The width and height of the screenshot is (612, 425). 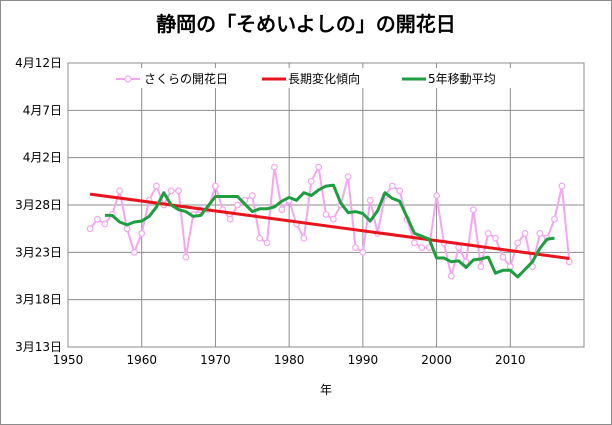 I want to click on legend-background, so click(x=320, y=78).